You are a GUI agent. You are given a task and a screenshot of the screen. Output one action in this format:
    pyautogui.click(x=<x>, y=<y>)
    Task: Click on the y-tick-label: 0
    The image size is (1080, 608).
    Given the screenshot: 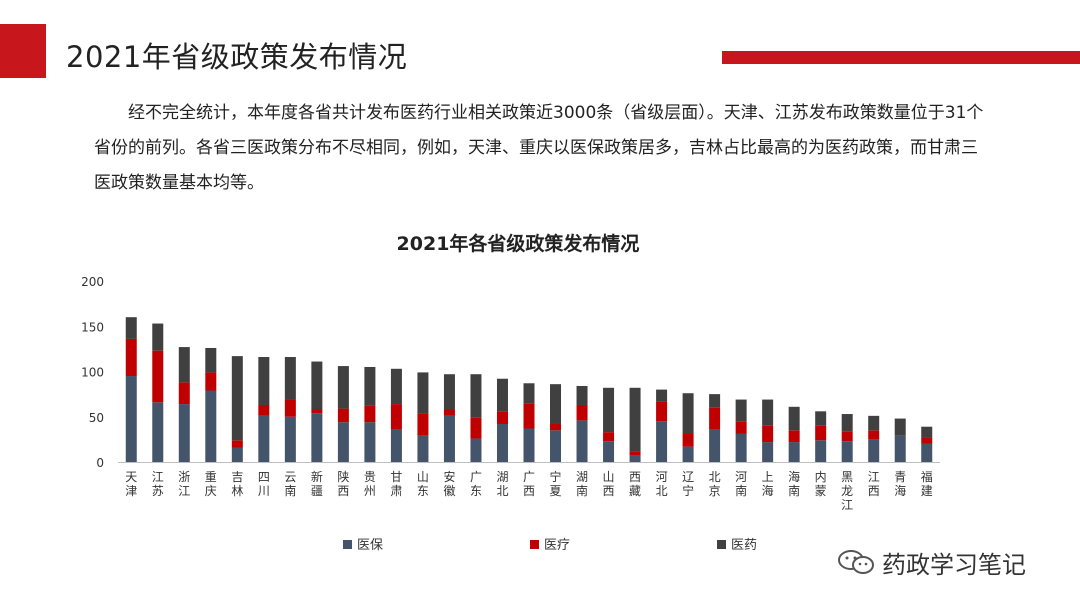 What is the action you would take?
    pyautogui.click(x=100, y=463)
    